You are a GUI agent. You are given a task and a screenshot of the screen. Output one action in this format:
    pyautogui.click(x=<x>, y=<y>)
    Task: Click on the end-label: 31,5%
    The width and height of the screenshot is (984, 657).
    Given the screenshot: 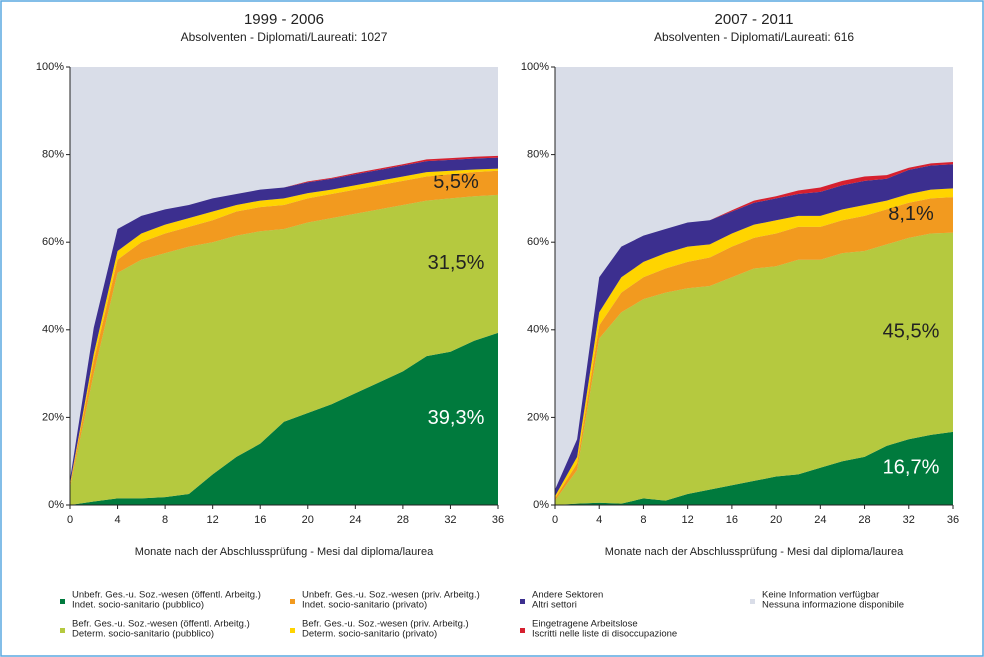 What is the action you would take?
    pyautogui.click(x=456, y=263)
    